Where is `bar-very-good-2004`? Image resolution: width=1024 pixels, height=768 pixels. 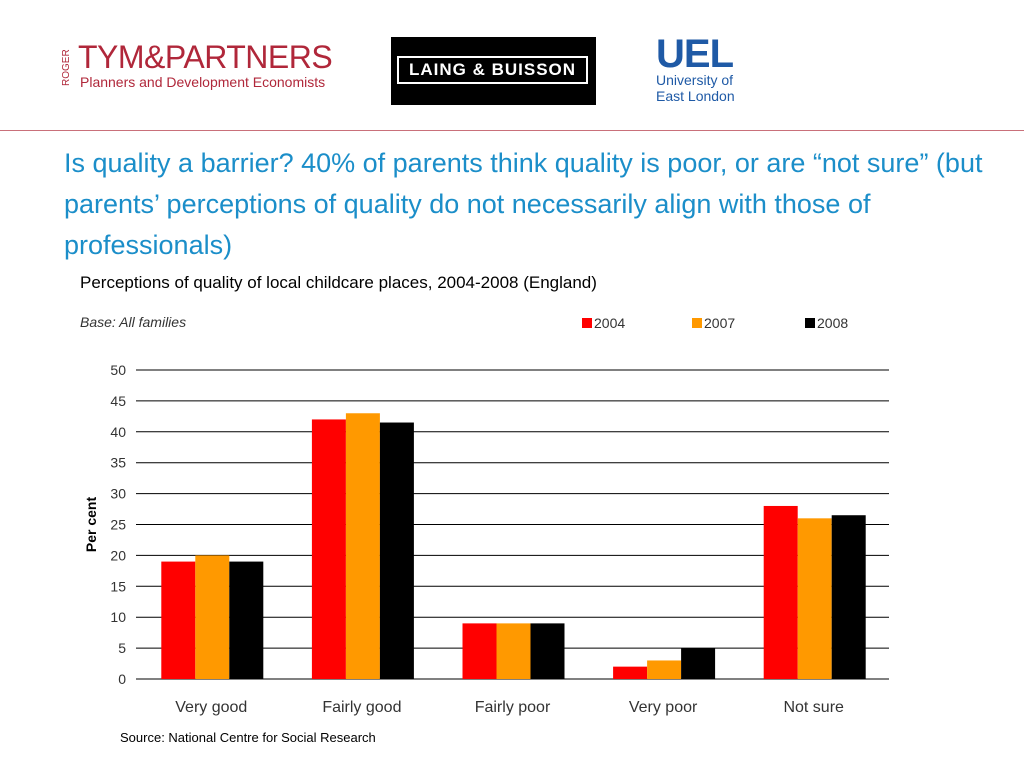
bar-very-good-2004 is located at coordinates (178, 620).